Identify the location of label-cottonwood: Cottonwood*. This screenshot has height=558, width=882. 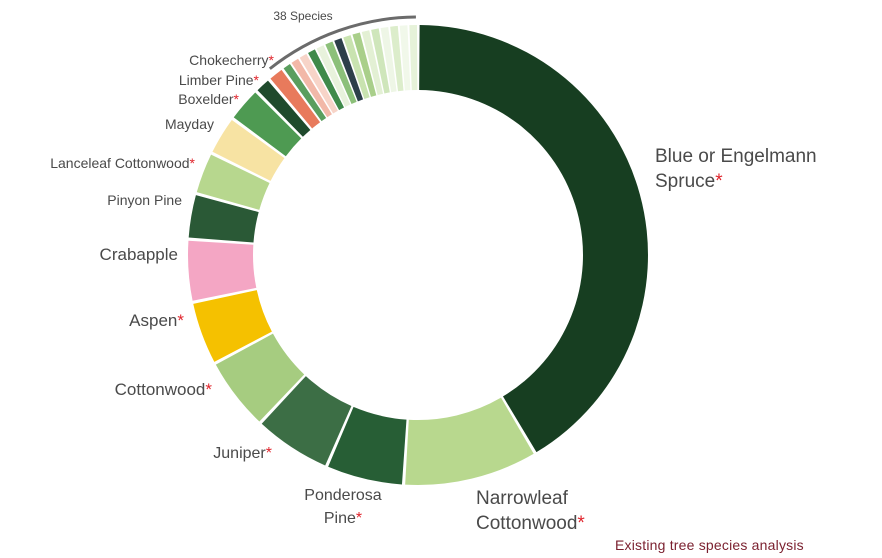
(164, 389).